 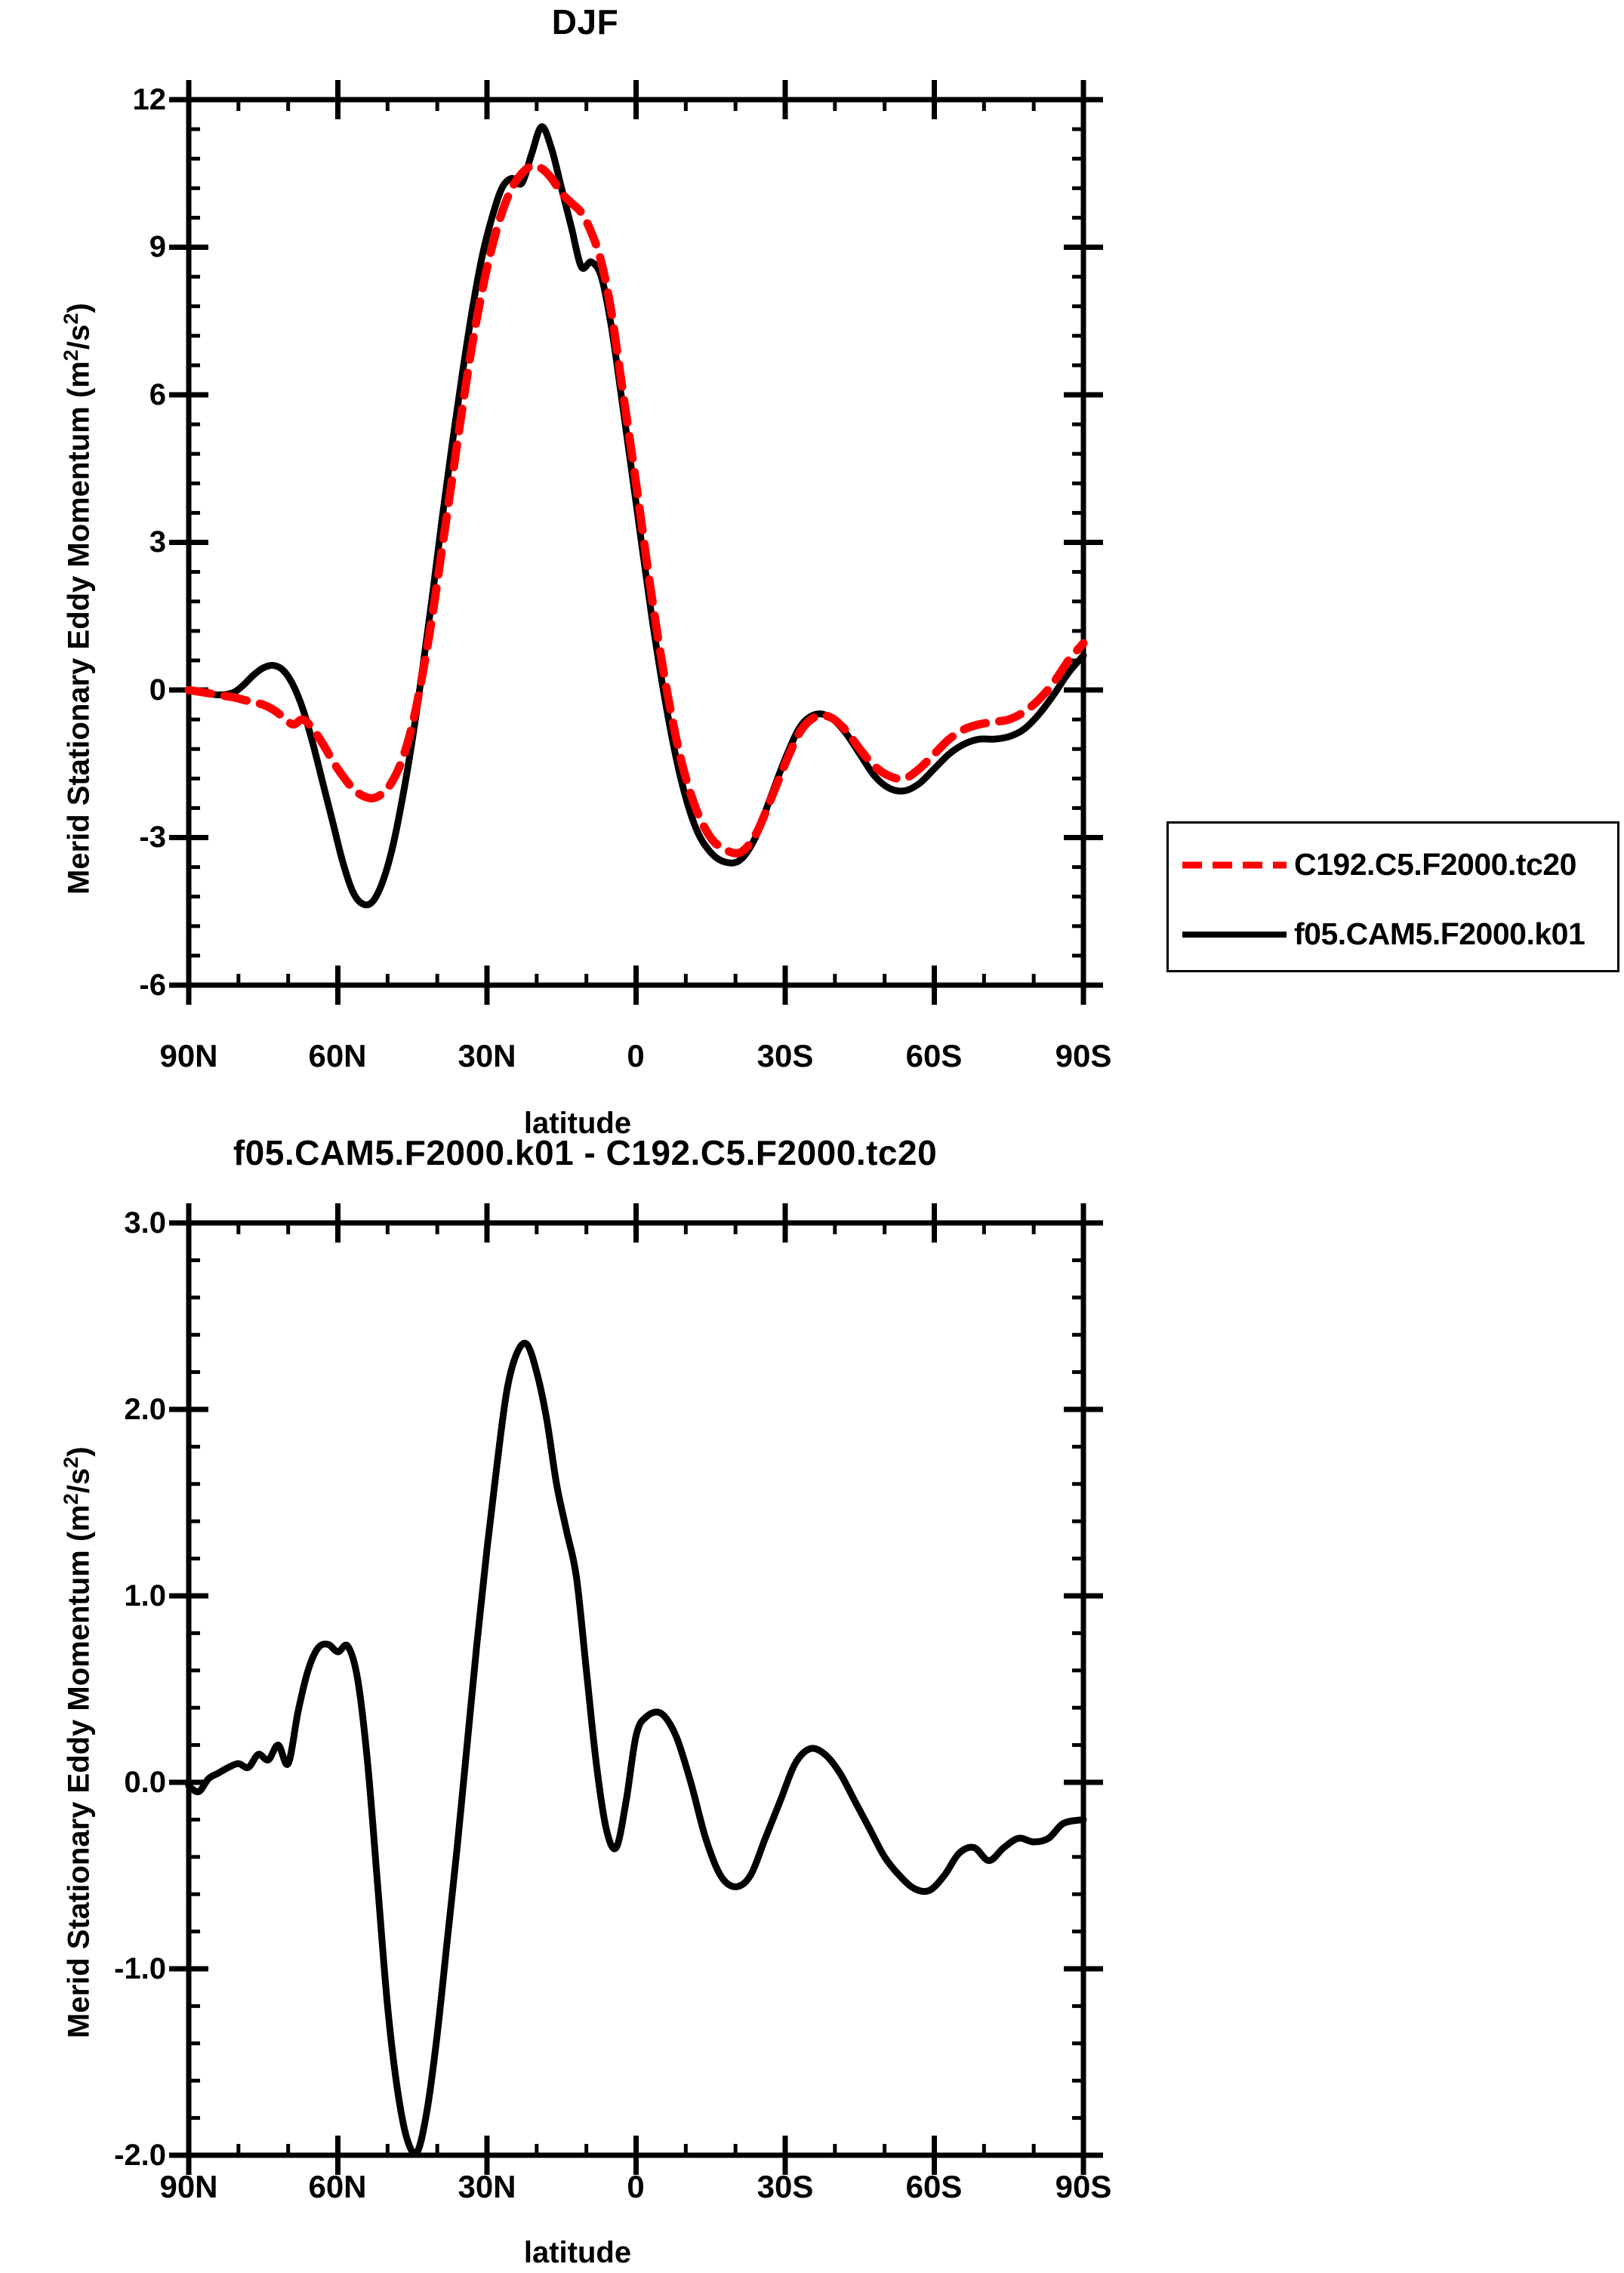 I want to click on legend-entry-0: C192.C5.F2000.tc20, so click(x=1379, y=864).